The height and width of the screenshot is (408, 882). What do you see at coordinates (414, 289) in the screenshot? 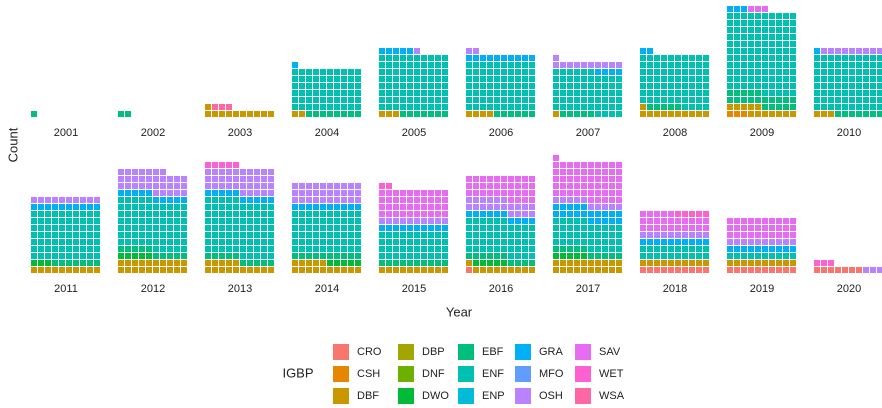
I see `panel-label: 2015` at bounding box center [414, 289].